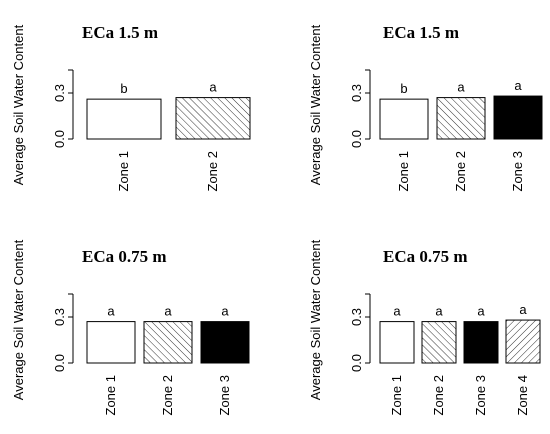 The height and width of the screenshot is (434, 550). I want to click on bars: a Zone 1 a Zone 2 a Zone 3 a Zone 4, so click(460, 358).